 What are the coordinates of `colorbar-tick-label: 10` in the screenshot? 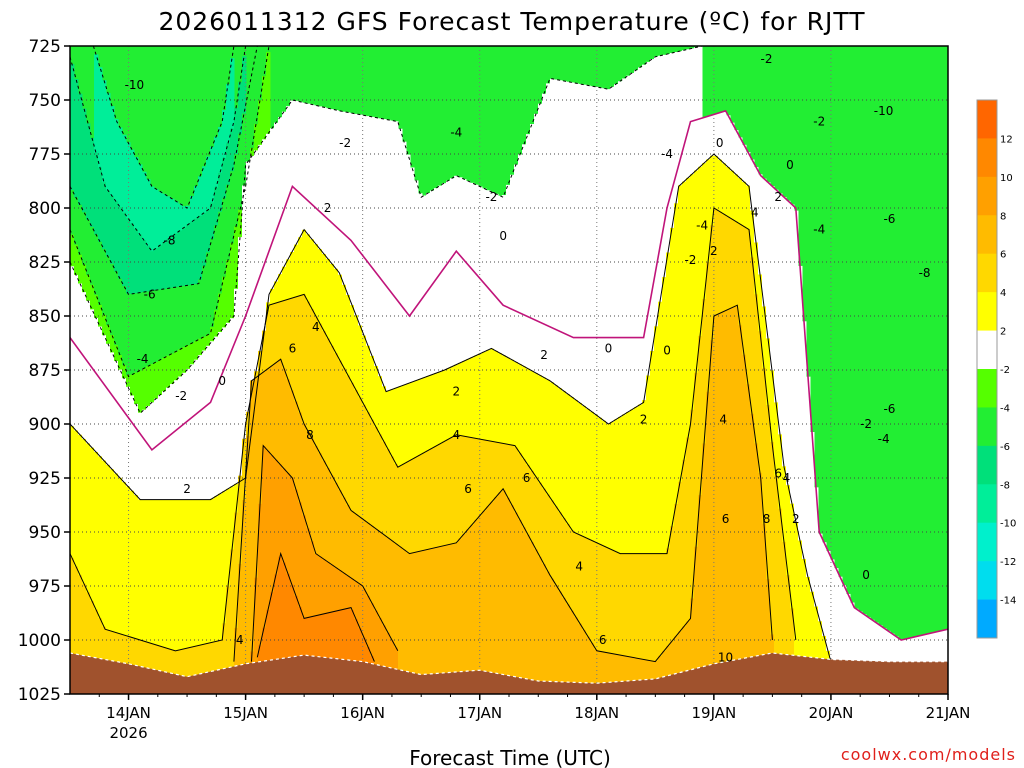 It's located at (1006, 178).